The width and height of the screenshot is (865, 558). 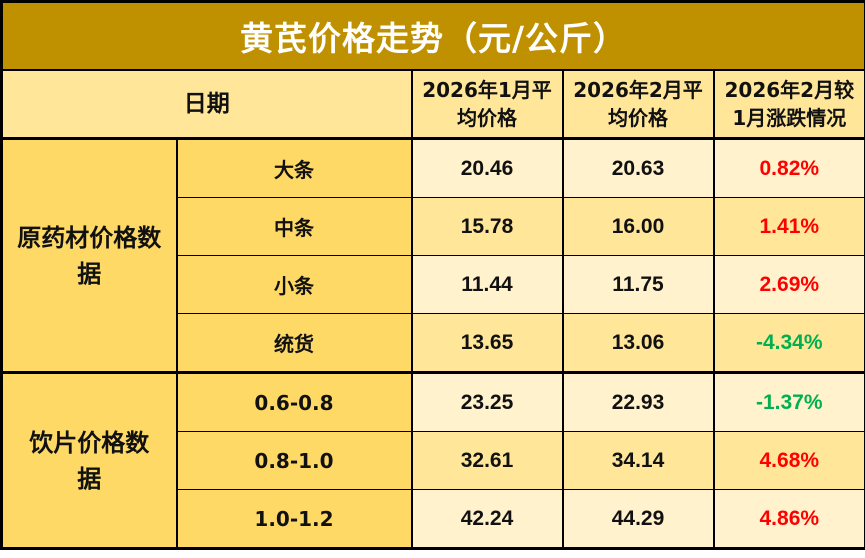 I want to click on jan-price: 23.25, so click(x=487, y=401).